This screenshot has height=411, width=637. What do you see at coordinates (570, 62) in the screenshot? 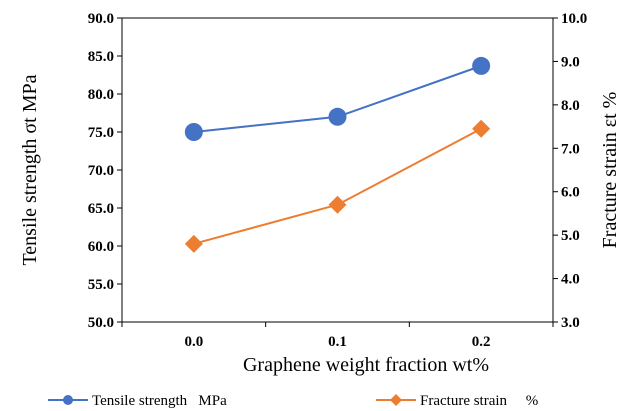
I see `y-right-tick-label: 9.0` at bounding box center [570, 62].